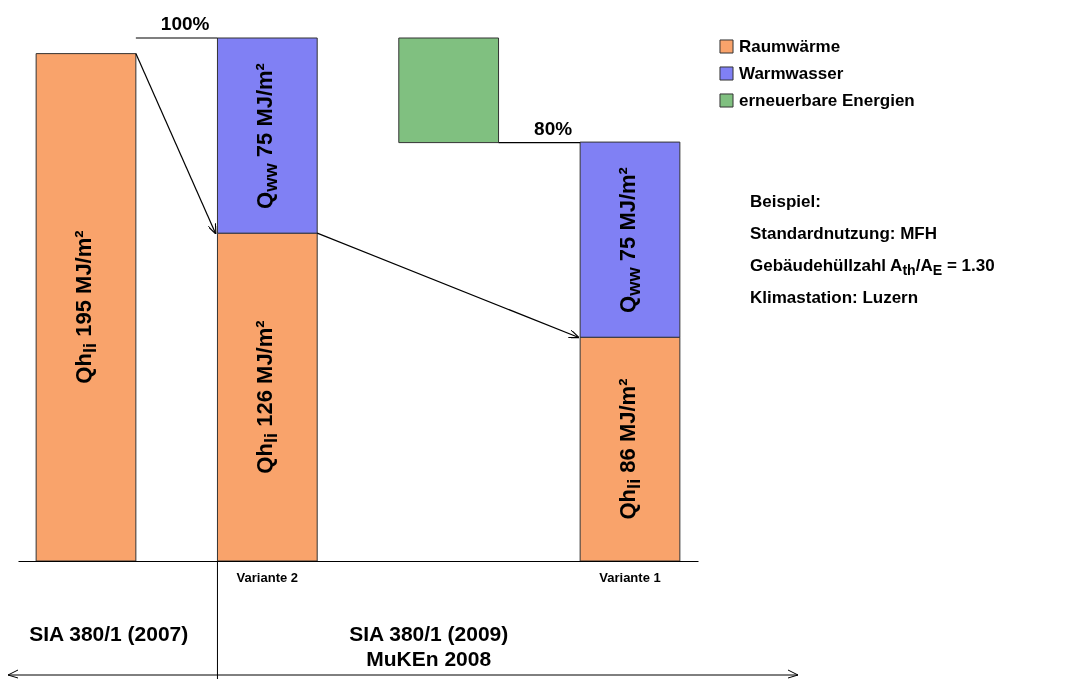 This screenshot has height=679, width=1070. Describe the element at coordinates (429, 646) in the screenshot. I see `text: SIA 380/1 (2009) MuKEn 2008` at that location.